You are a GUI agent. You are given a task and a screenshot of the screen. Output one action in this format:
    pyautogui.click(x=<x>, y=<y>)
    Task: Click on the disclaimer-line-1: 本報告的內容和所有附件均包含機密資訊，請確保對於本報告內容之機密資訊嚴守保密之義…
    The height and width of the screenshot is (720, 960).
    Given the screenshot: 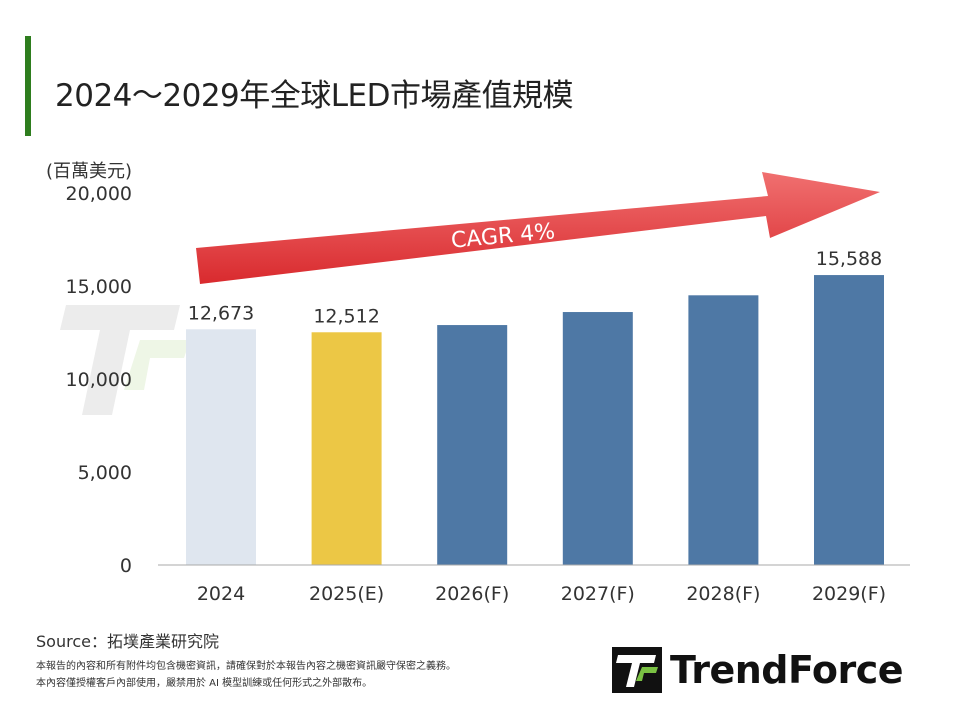 What is the action you would take?
    pyautogui.click(x=246, y=666)
    